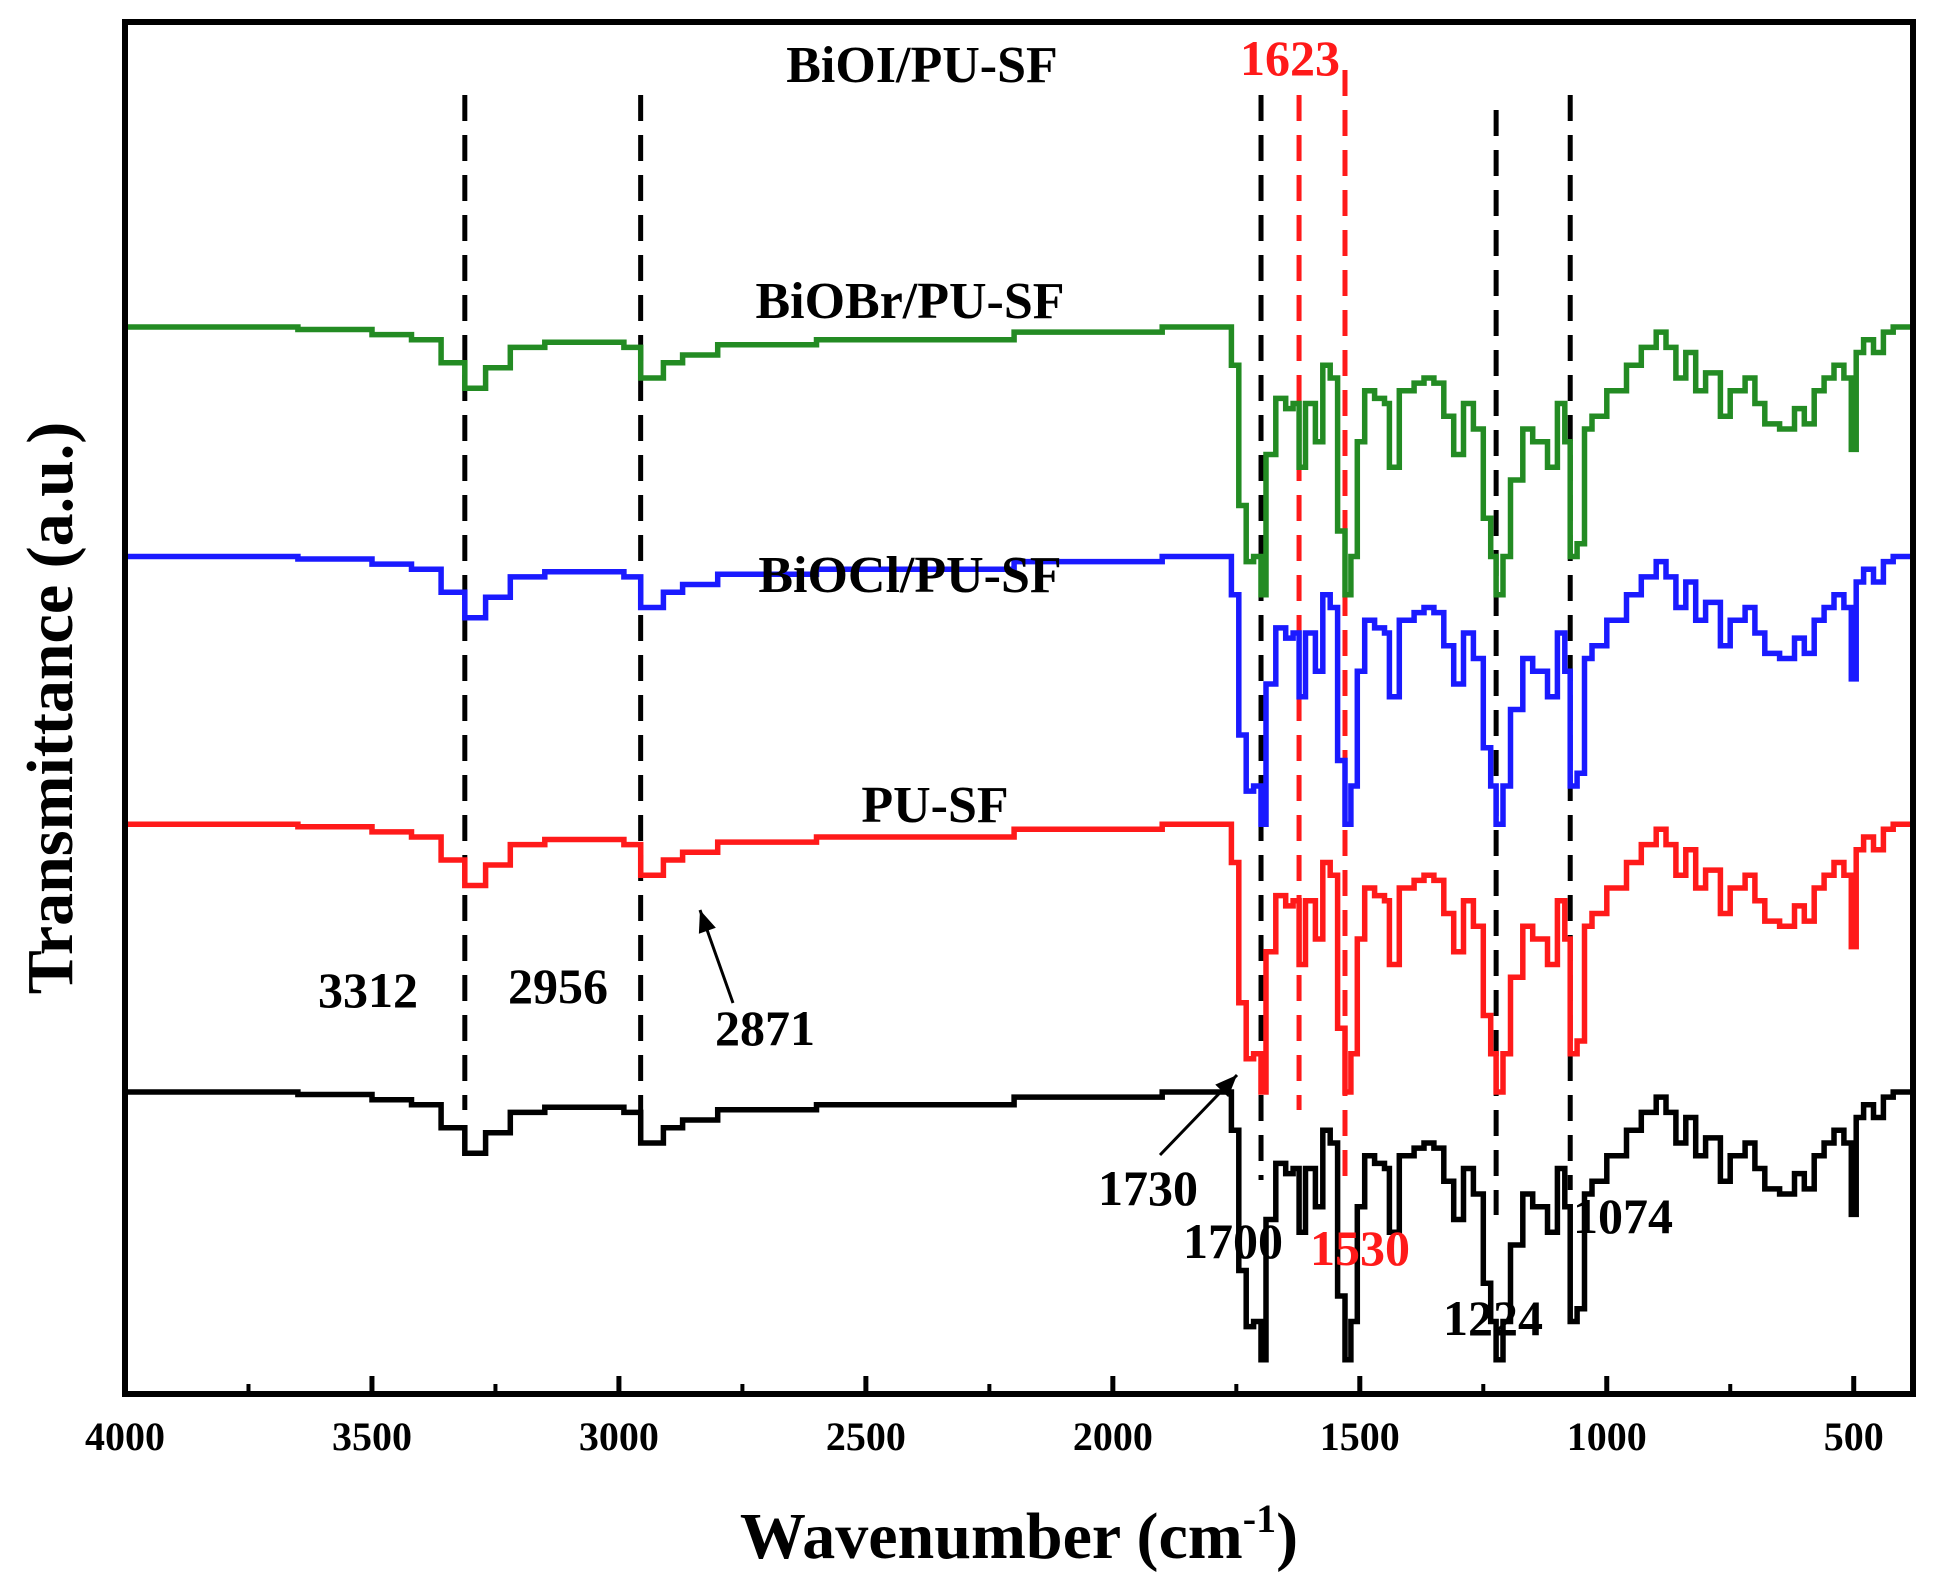 This screenshot has width=1935, height=1579. What do you see at coordinates (1623, 1216) in the screenshot?
I see `annotation-1074: 1074` at bounding box center [1623, 1216].